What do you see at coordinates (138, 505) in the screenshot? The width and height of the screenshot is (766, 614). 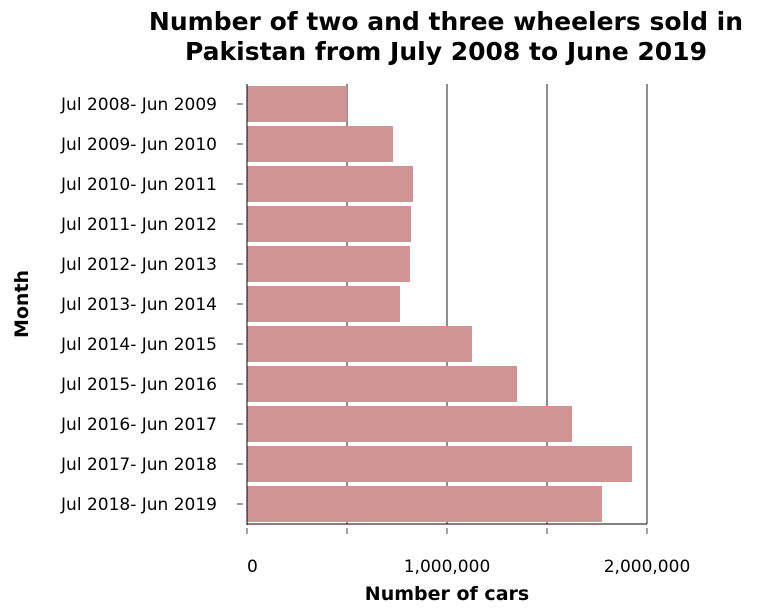 I see `y-tick-label-10: Jul 2018- Jun 2019` at bounding box center [138, 505].